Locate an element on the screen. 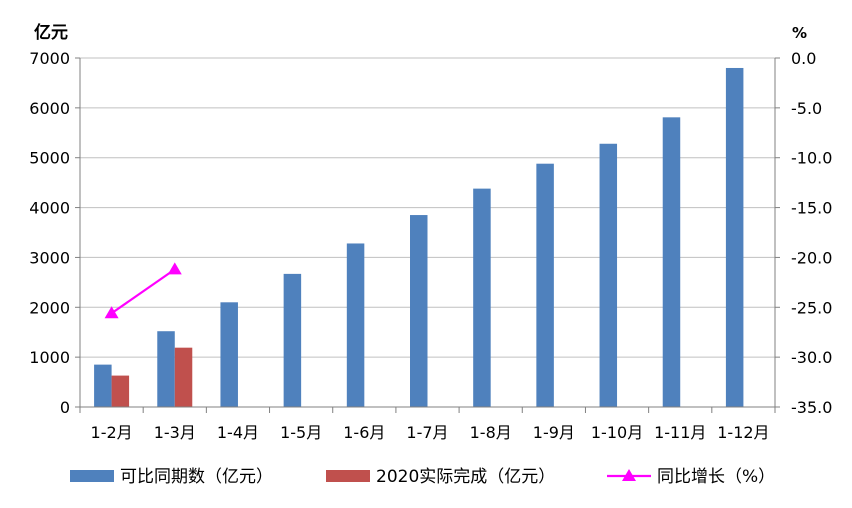 Image resolution: width=852 pixels, height=508 pixels. x-tick-label: 1-9月 is located at coordinates (554, 432).